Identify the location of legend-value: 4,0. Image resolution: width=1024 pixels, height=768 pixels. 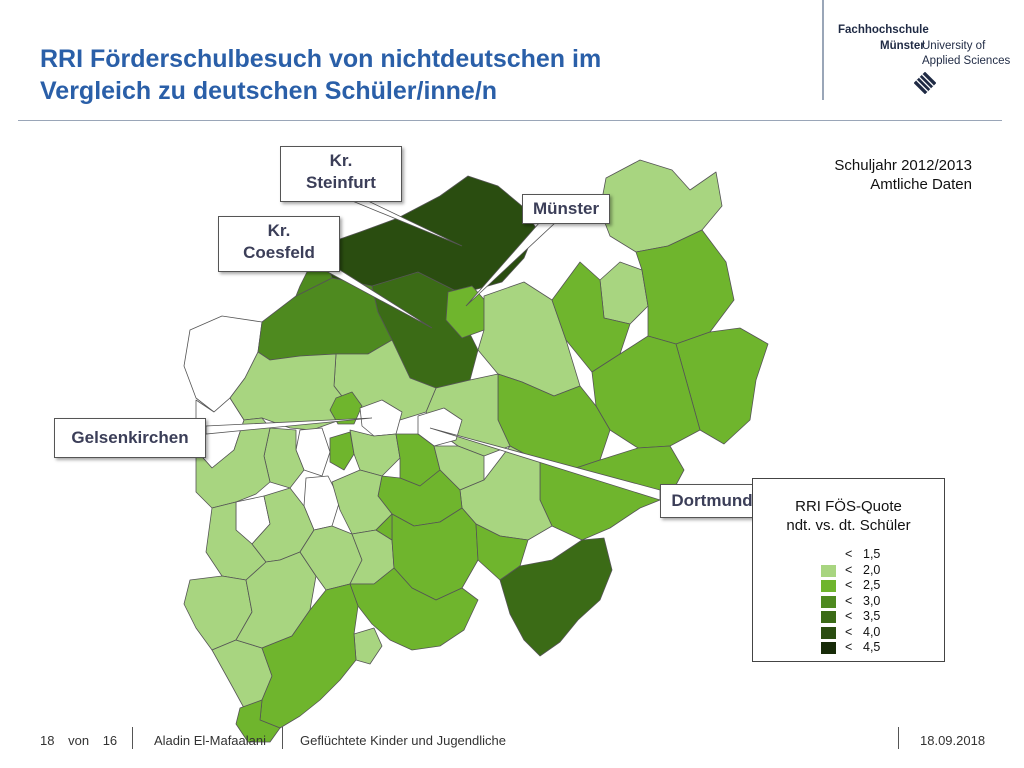
(872, 631).